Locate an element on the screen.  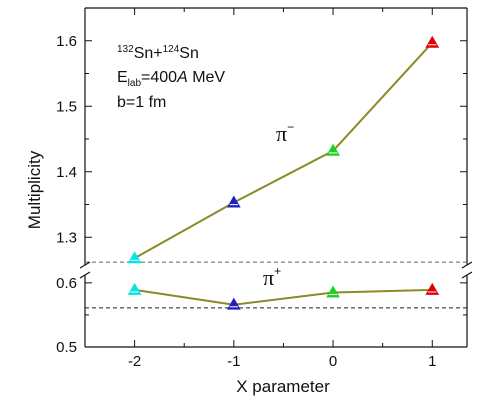
impact-annotation: b=1 fm is located at coordinates (141, 102).